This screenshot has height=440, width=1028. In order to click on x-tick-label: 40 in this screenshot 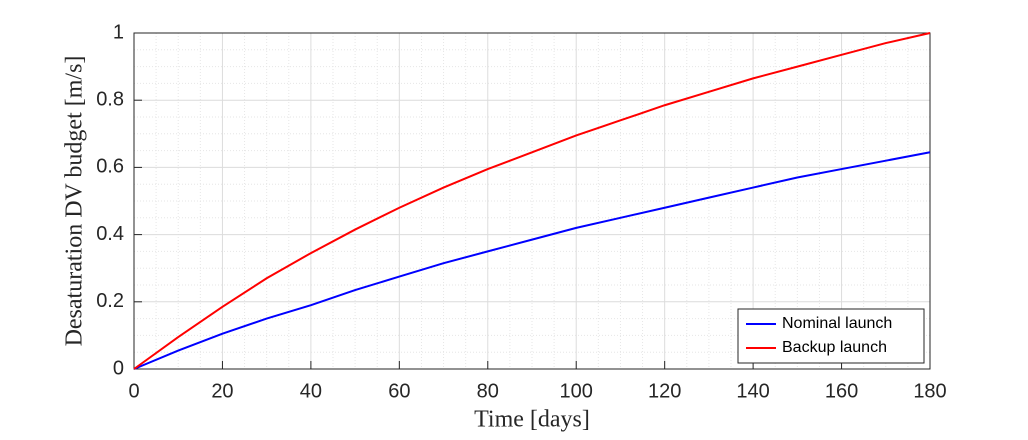, I will do `click(311, 391)`.